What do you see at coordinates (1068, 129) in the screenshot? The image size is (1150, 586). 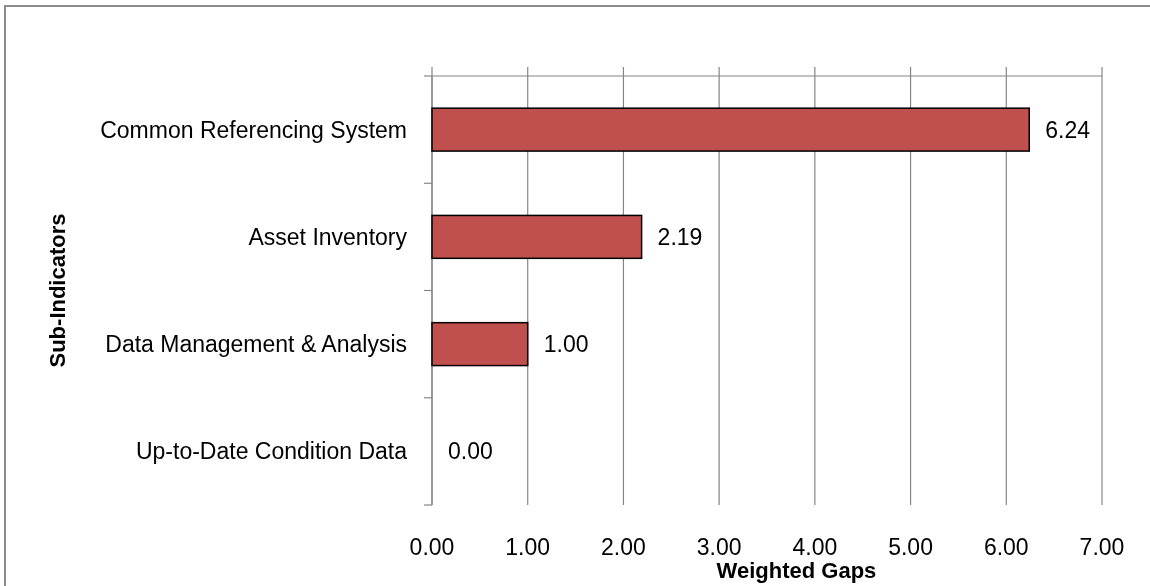 I see `data-label: 6.24` at bounding box center [1068, 129].